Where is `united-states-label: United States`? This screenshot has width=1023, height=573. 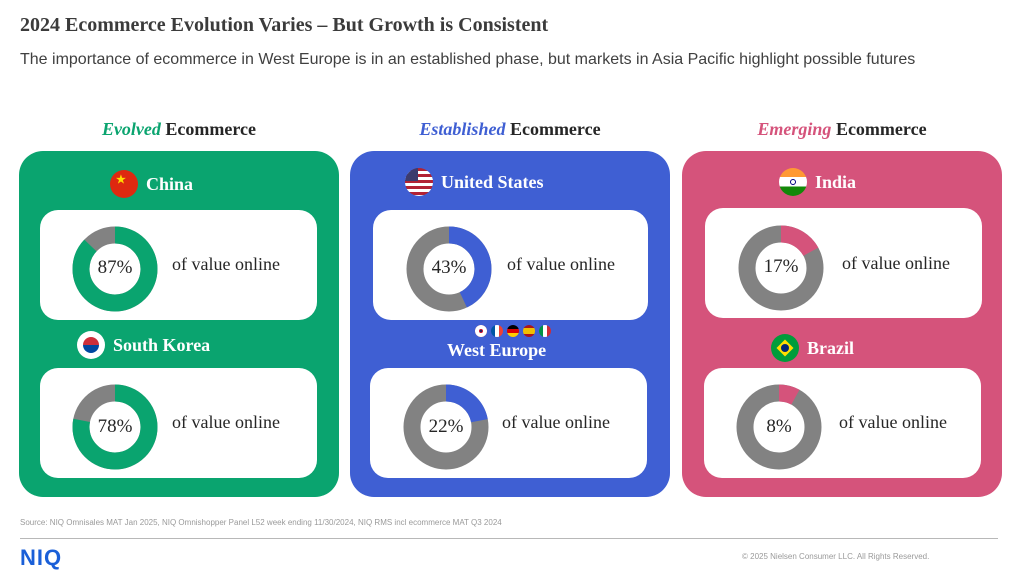
united-states-label: United States is located at coordinates (474, 182).